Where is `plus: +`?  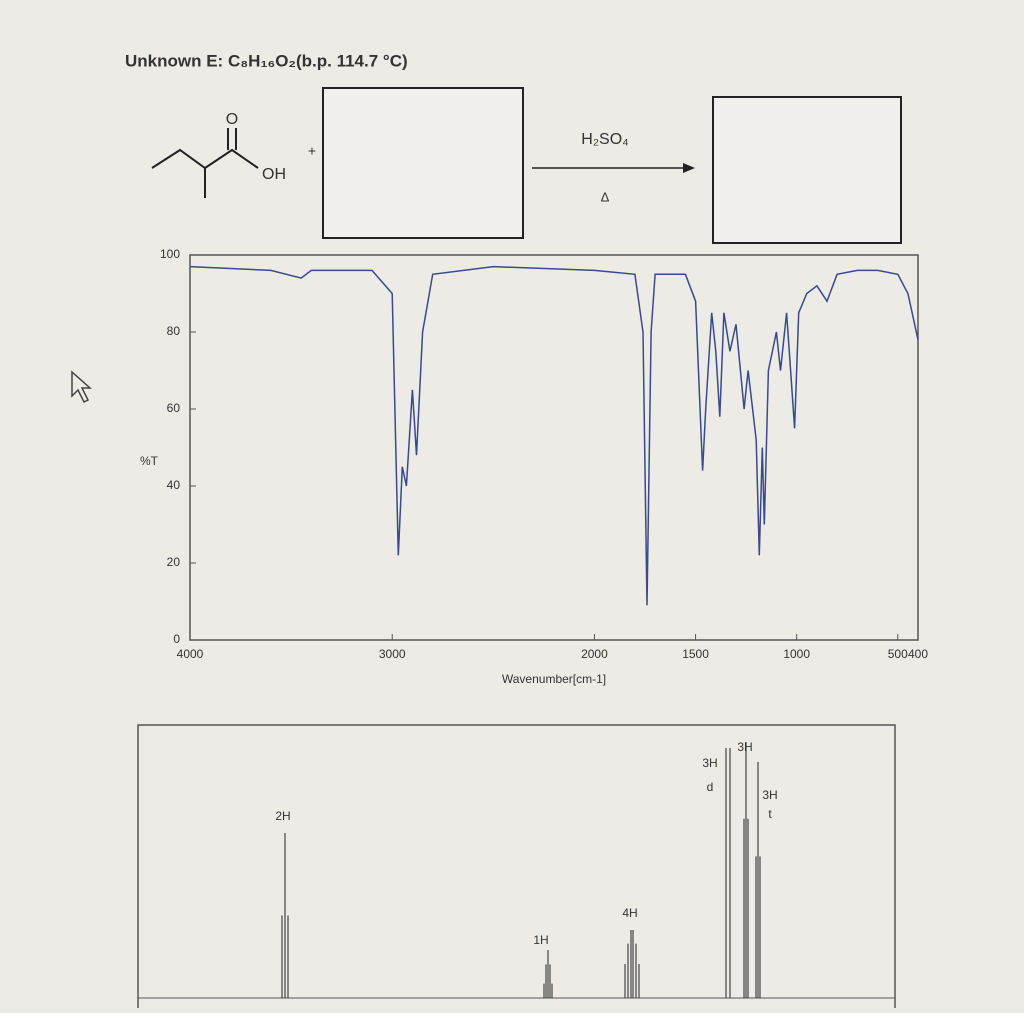 plus: + is located at coordinates (312, 151).